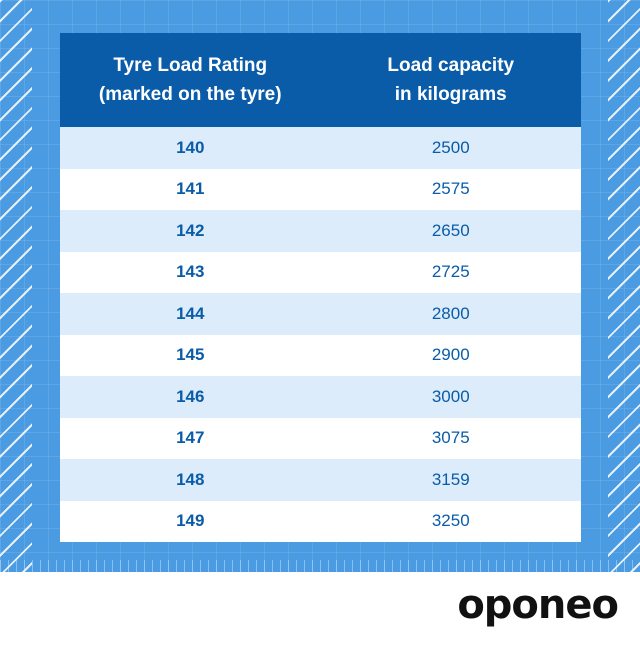 The image size is (640, 647). Describe the element at coordinates (16, 286) in the screenshot. I see `left-hatch-decoration` at that location.